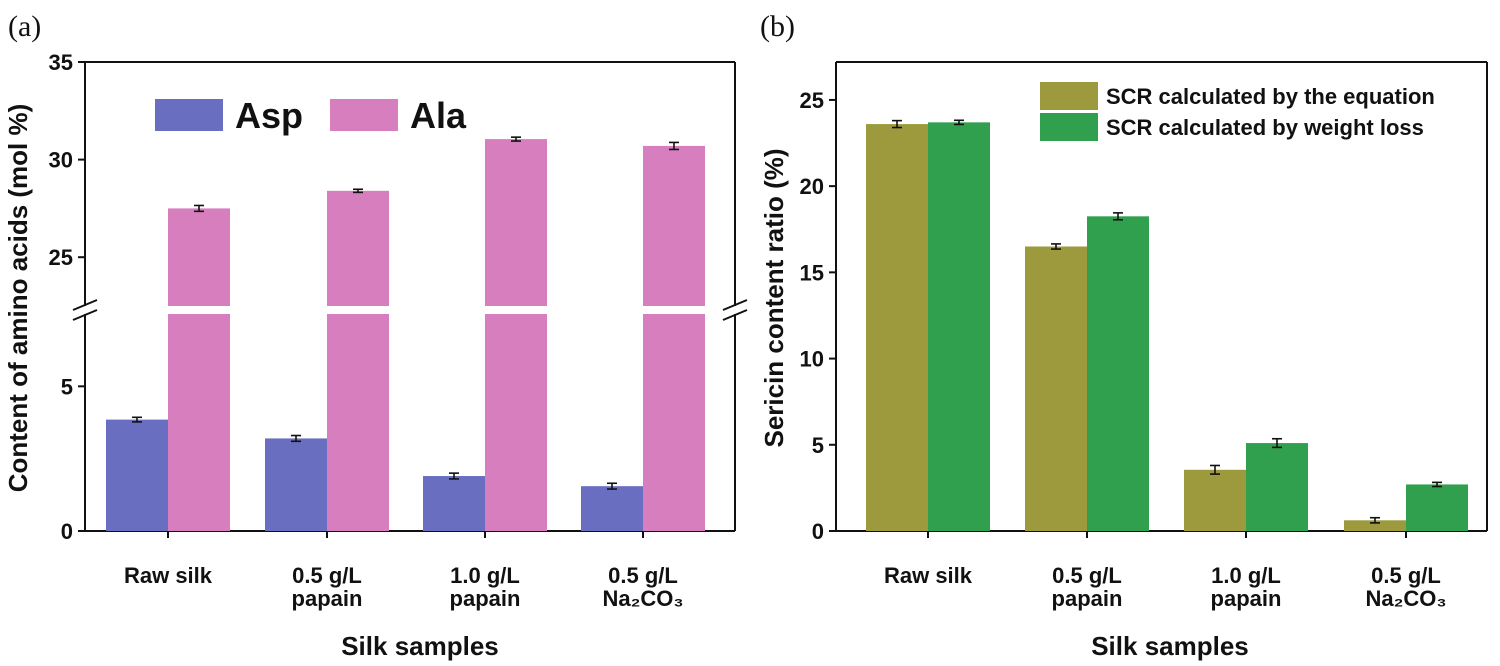 This screenshot has height=666, width=1500. I want to click on legend-label-weight-loss: SCR calculated by weight loss, so click(1265, 127).